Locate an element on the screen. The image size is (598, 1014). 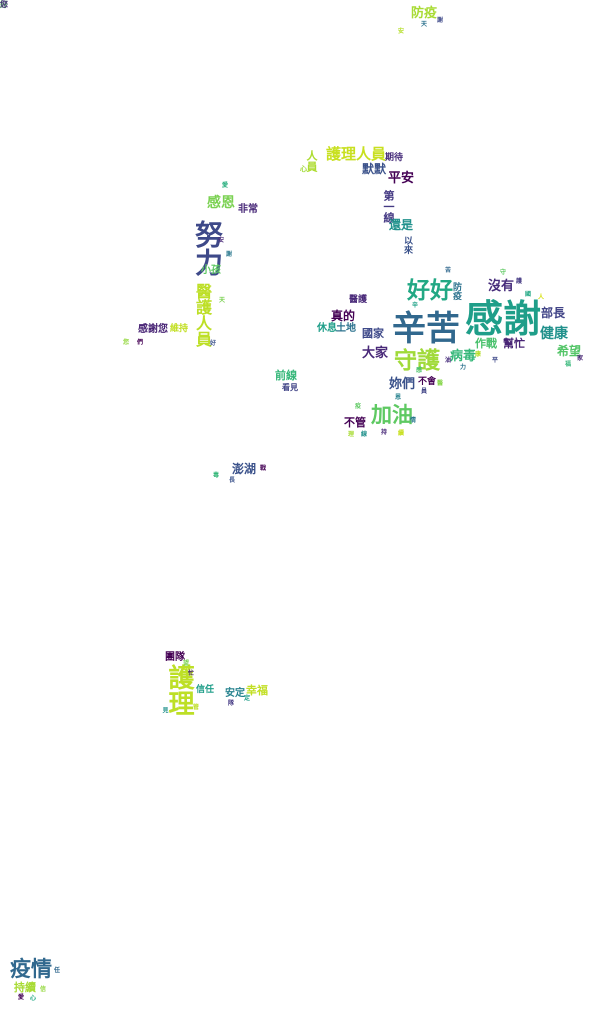
word-93: 天 is located at coordinates (424, 24).